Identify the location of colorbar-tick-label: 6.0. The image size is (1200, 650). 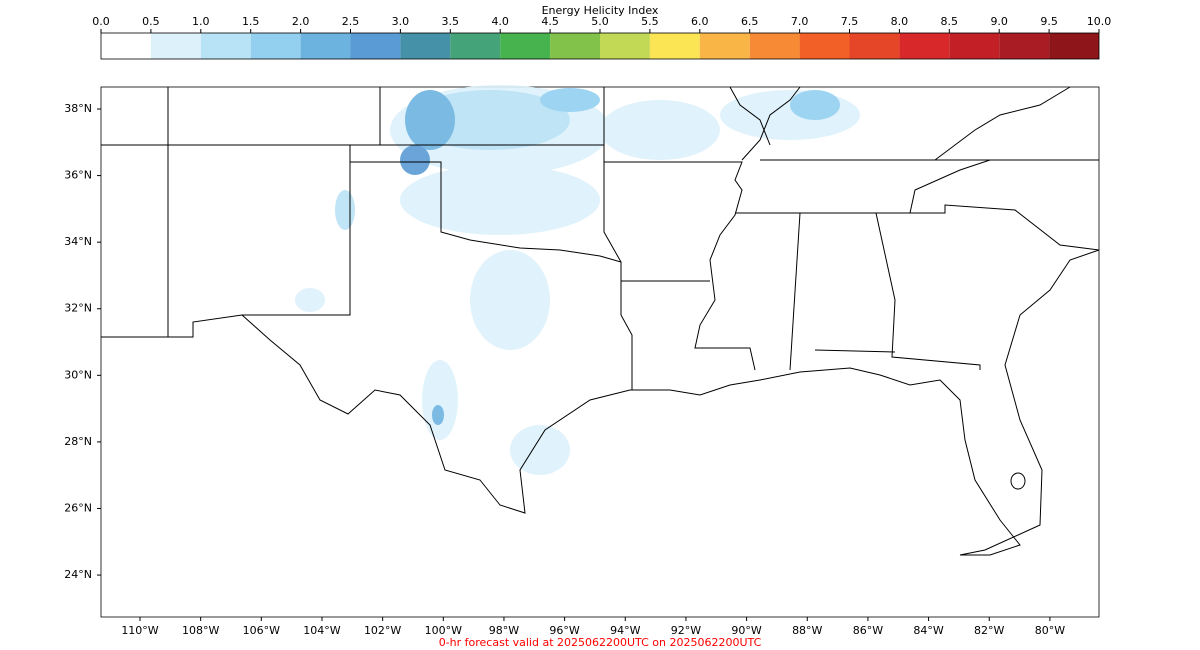
(700, 21).